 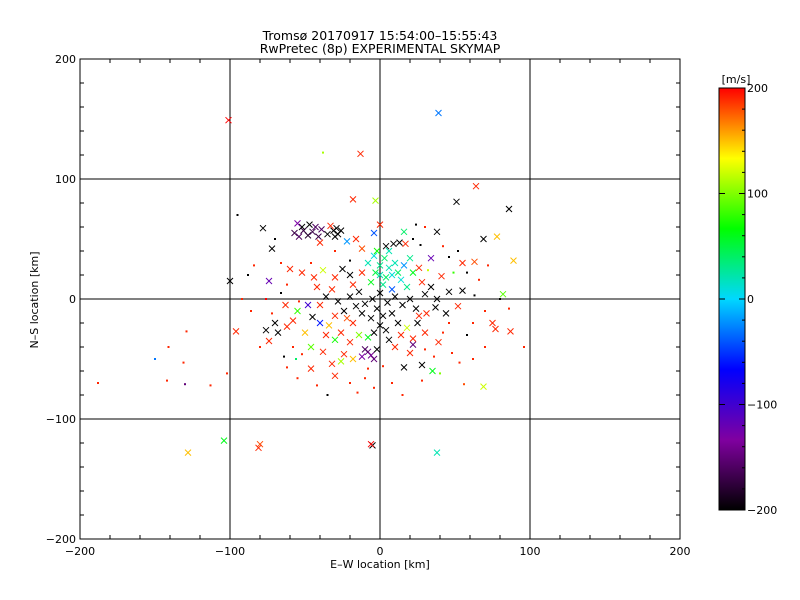 What do you see at coordinates (380, 564) in the screenshot?
I see `x-axis-label: E–W location [km]` at bounding box center [380, 564].